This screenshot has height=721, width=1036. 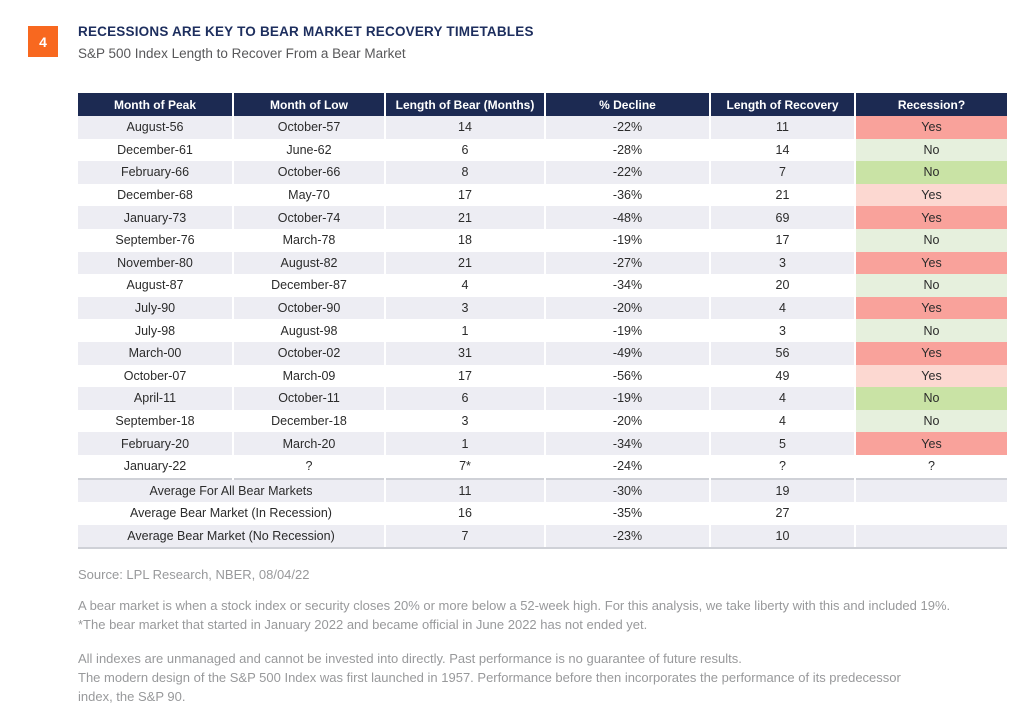 What do you see at coordinates (542, 195) in the screenshot?
I see `table-row: December-68 May-70 17 -36% 21 Yes` at bounding box center [542, 195].